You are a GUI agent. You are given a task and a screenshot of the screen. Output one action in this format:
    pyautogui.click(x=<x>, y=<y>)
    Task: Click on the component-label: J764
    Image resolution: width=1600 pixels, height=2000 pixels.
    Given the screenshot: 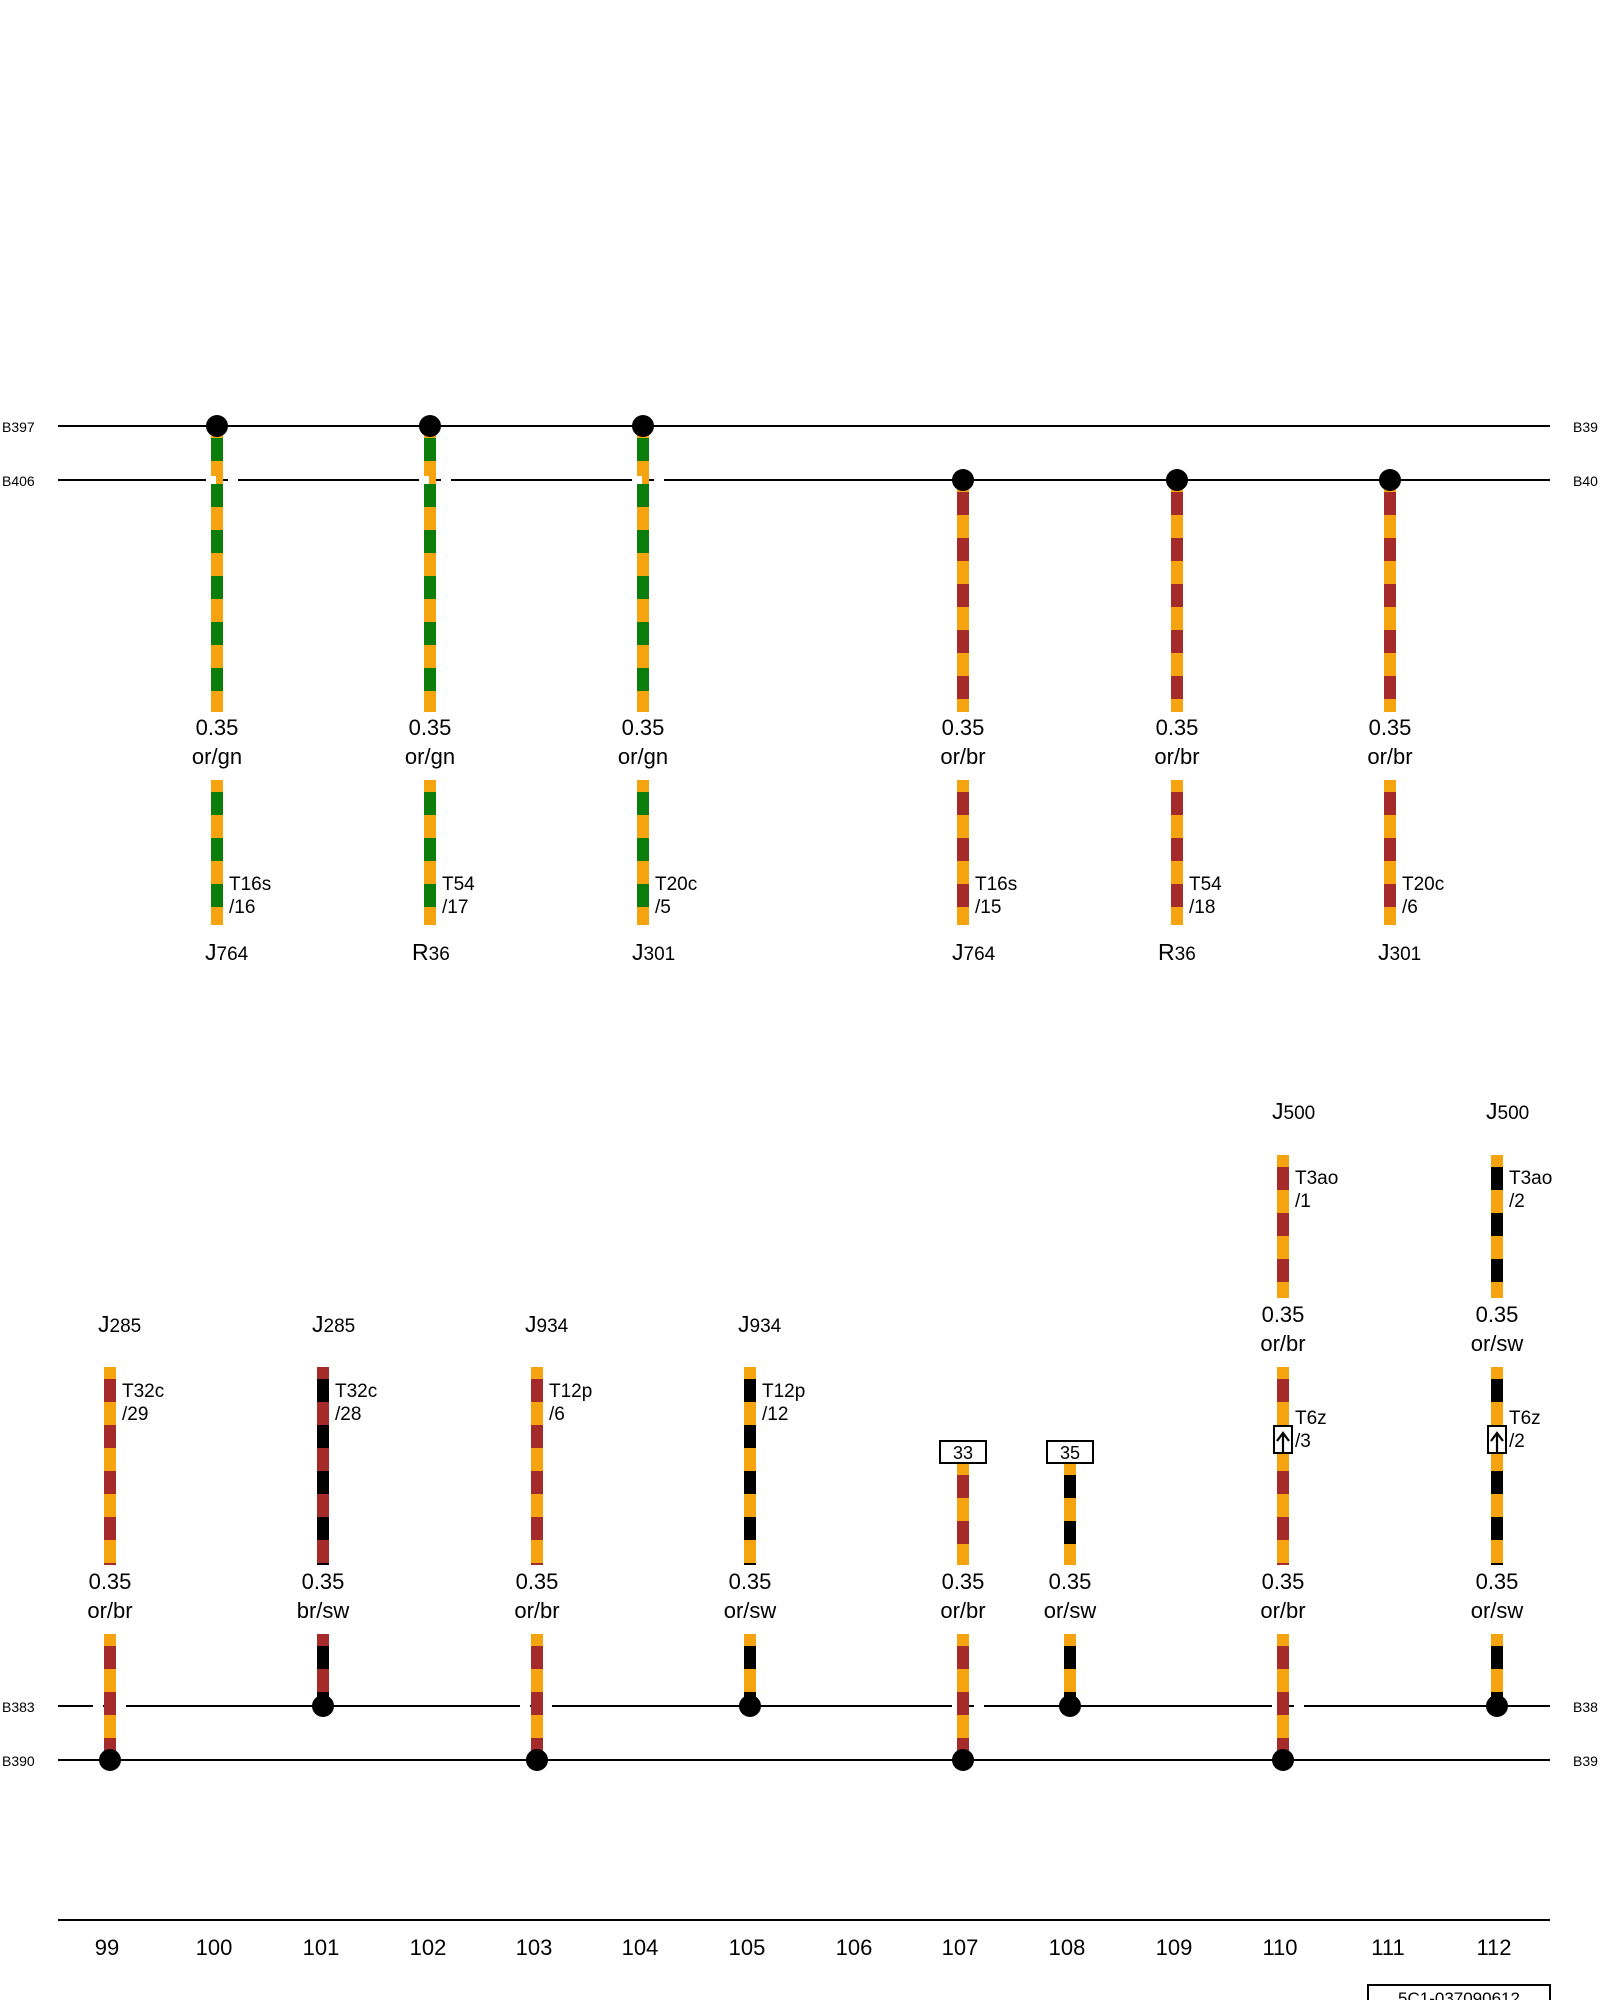 What is the action you would take?
    pyautogui.click(x=974, y=952)
    